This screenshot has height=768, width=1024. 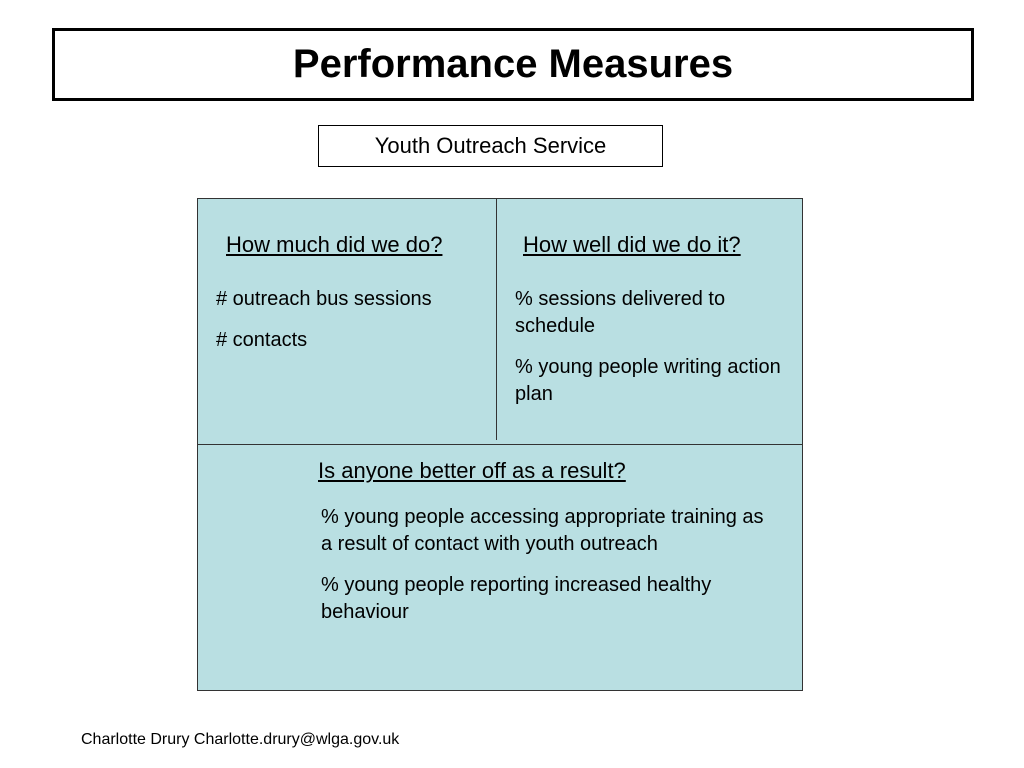 I want to click on how-well-heading: How well did we do it?, so click(x=632, y=244).